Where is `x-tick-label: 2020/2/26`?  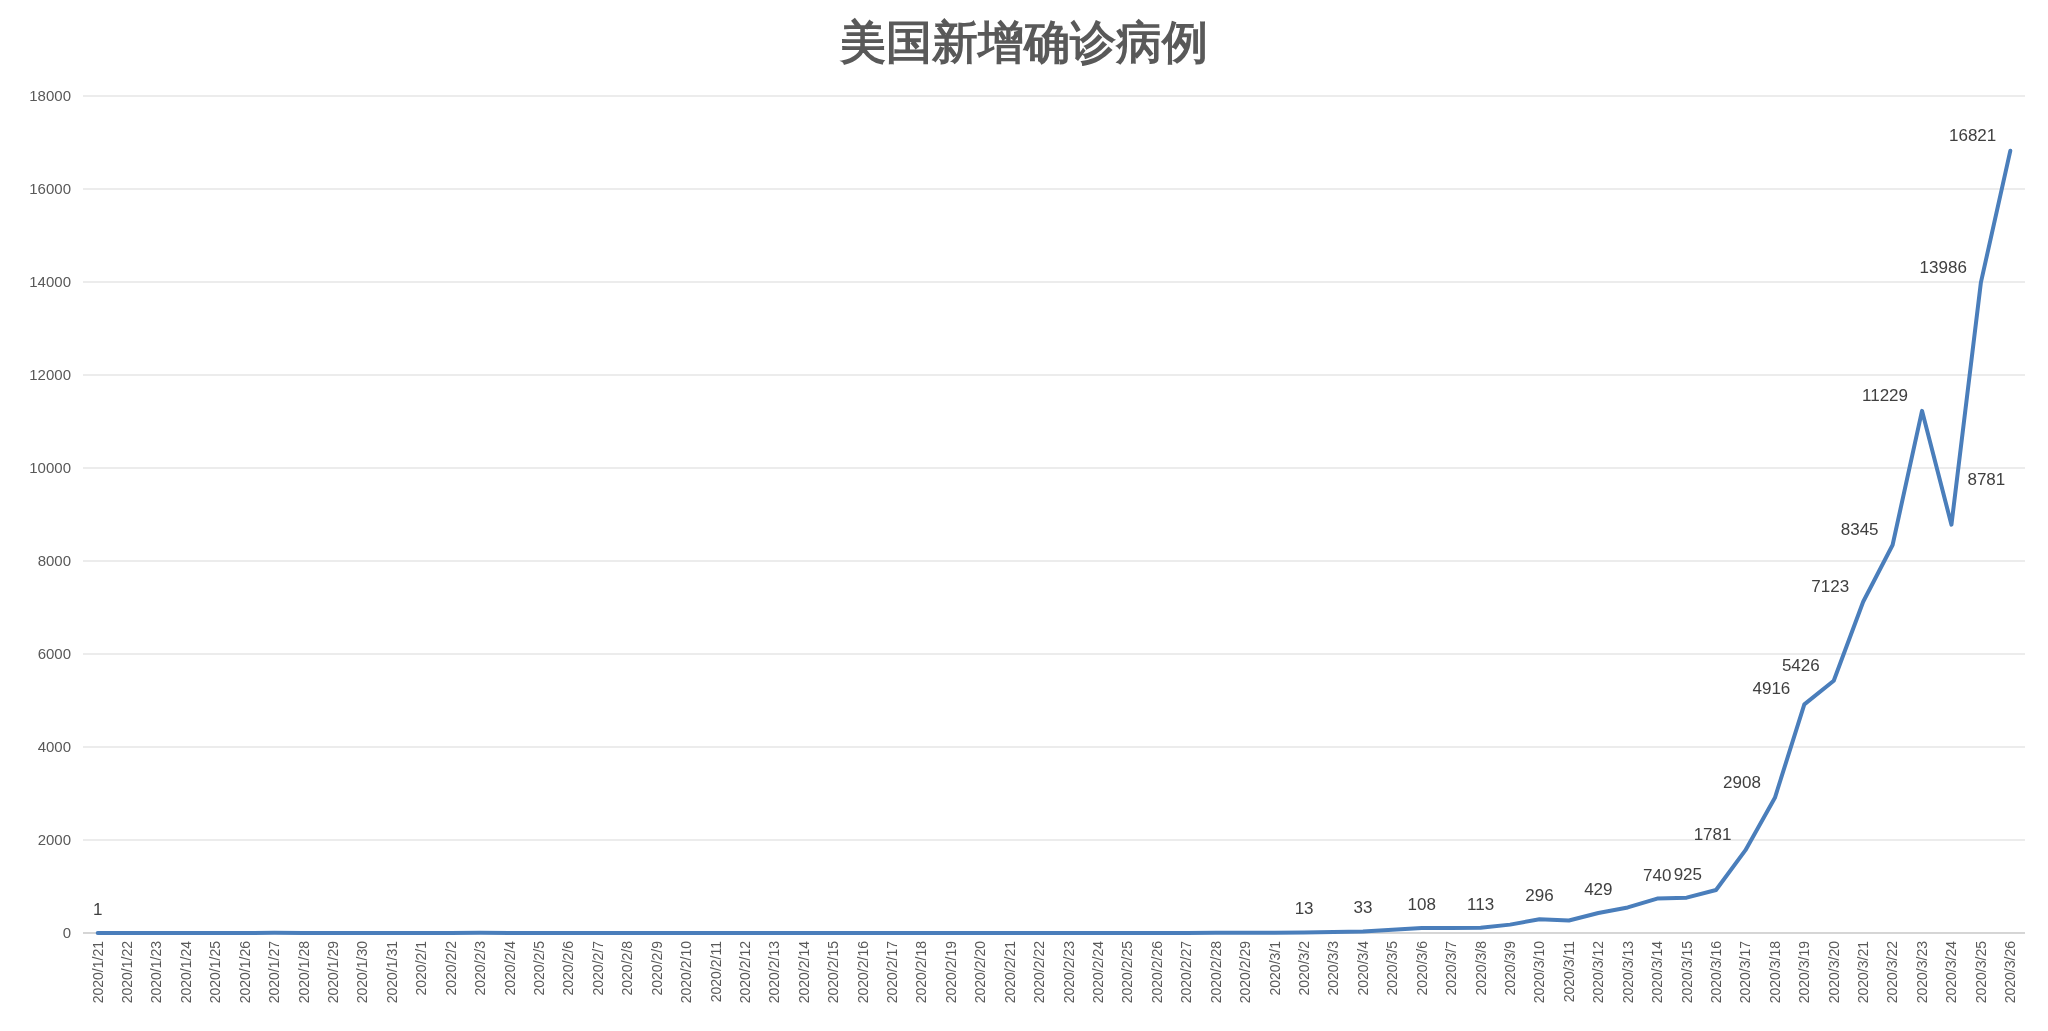 x-tick-label: 2020/2/26 is located at coordinates (1156, 972).